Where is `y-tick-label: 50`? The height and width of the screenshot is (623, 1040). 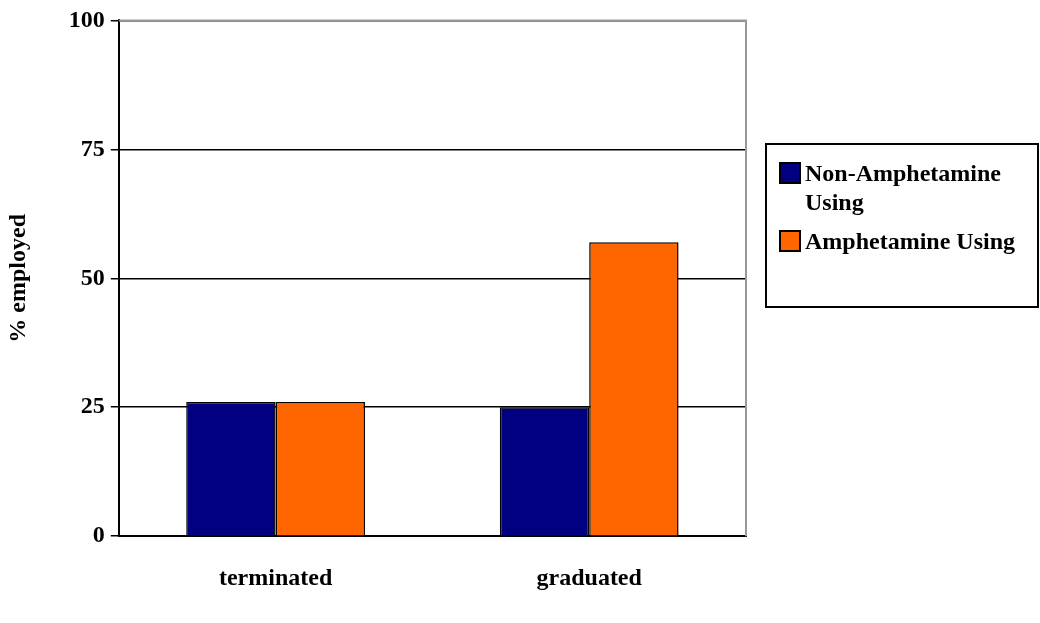 y-tick-label: 50 is located at coordinates (92, 276).